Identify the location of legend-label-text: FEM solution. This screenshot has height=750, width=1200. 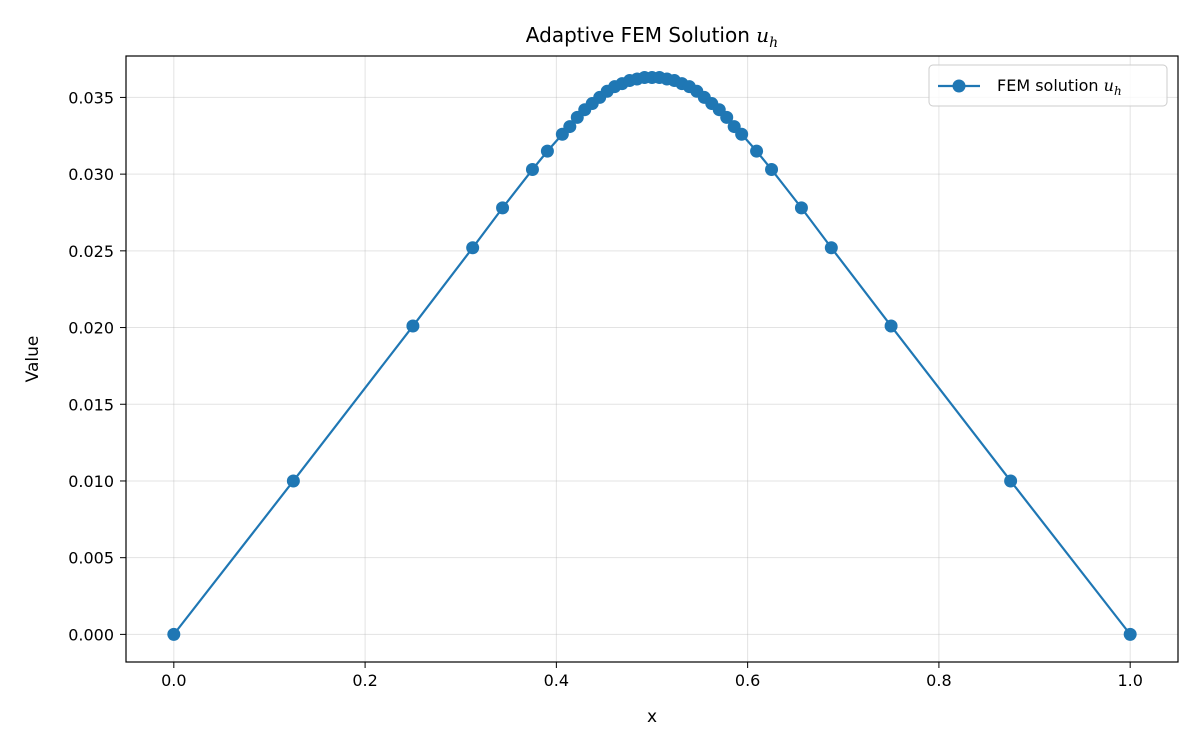
(1048, 85).